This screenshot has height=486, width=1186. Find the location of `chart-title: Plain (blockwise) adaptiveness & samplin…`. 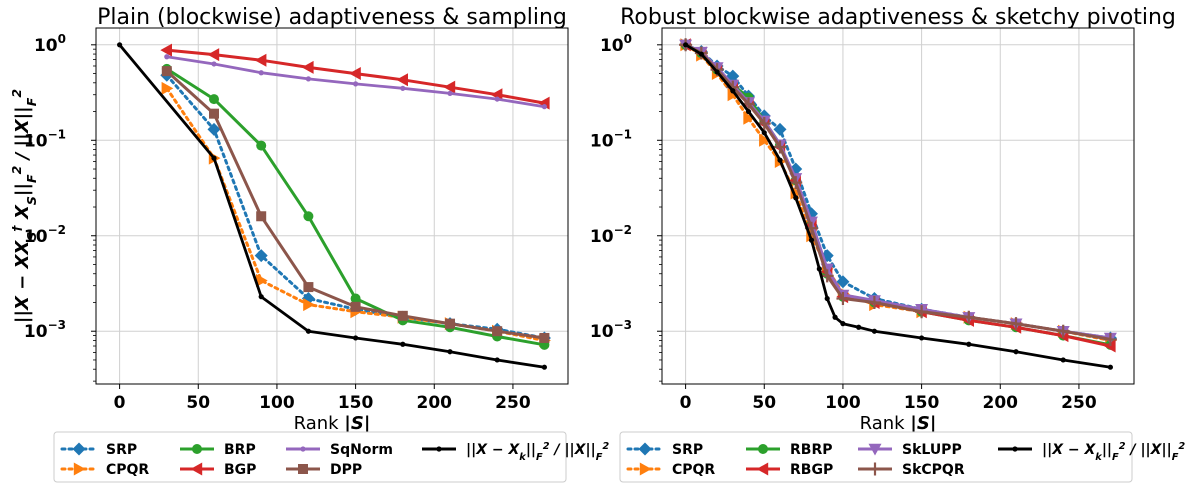

chart-title: Plain (blockwise) adaptiveness & samplin… is located at coordinates (332, 17).